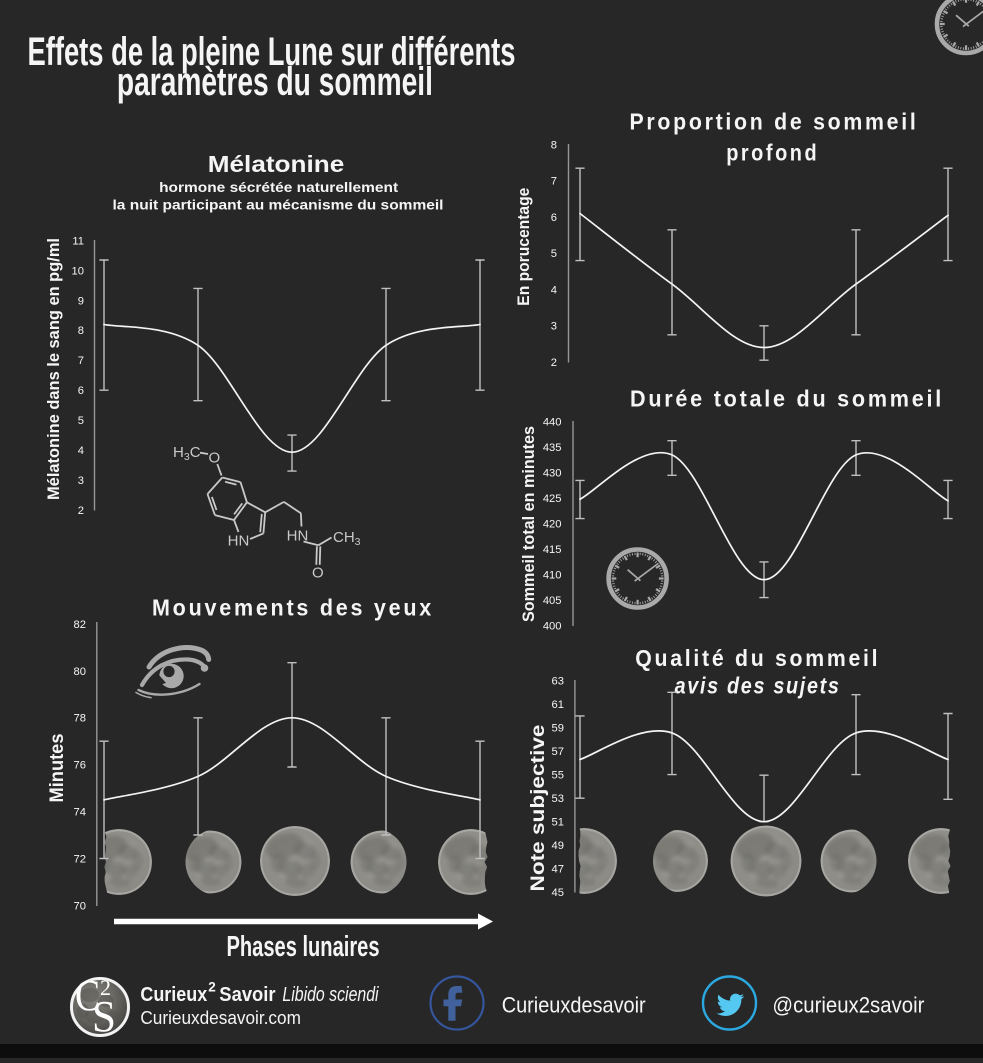  Describe the element at coordinates (80, 766) in the screenshot. I see `svg-text: 76` at that location.